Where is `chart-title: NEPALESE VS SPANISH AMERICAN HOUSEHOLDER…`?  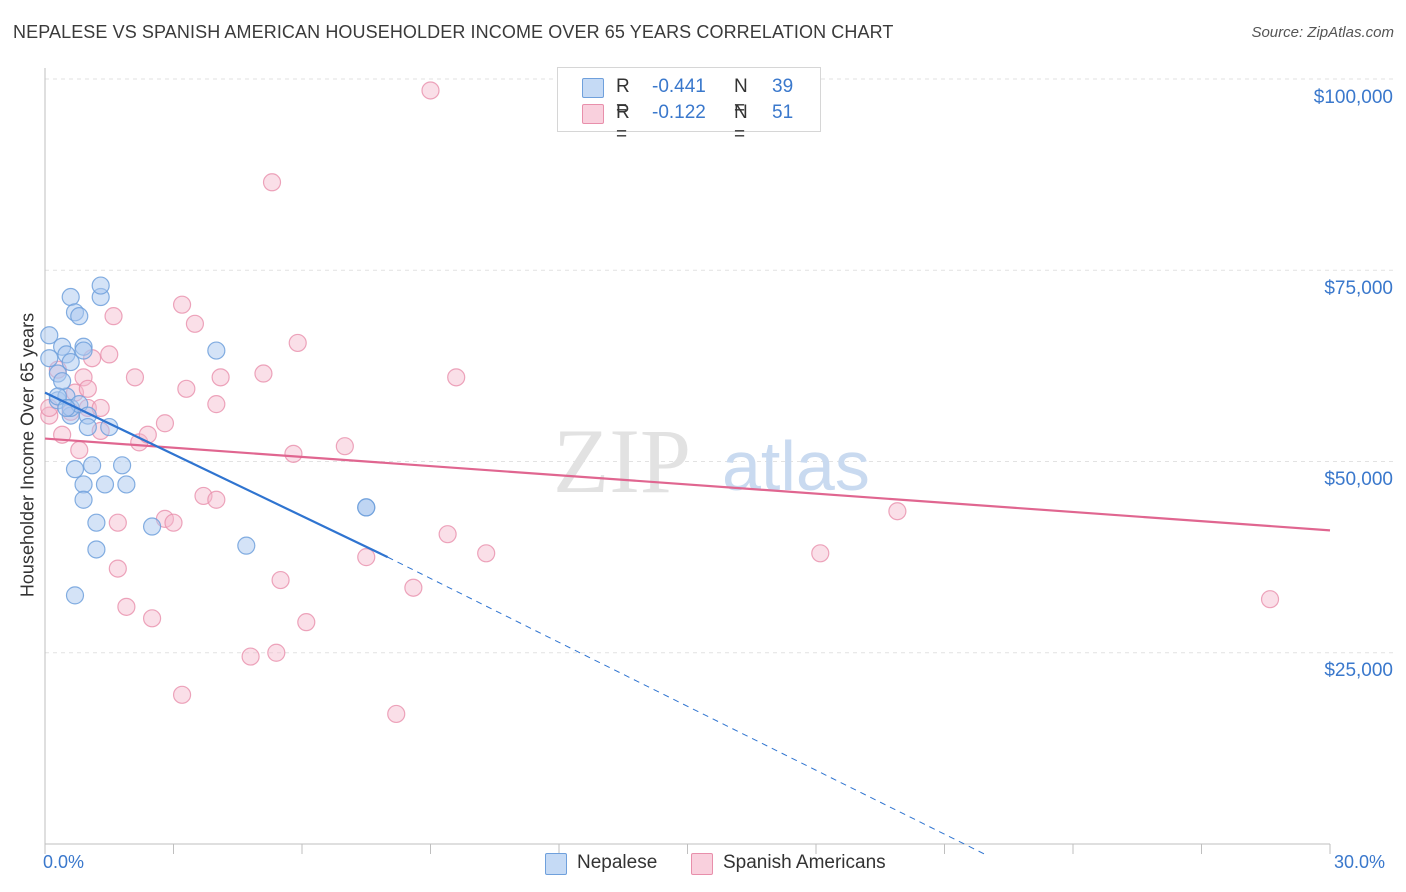 chart-title: NEPALESE VS SPANISH AMERICAN HOUSEHOLDER… is located at coordinates (453, 32).